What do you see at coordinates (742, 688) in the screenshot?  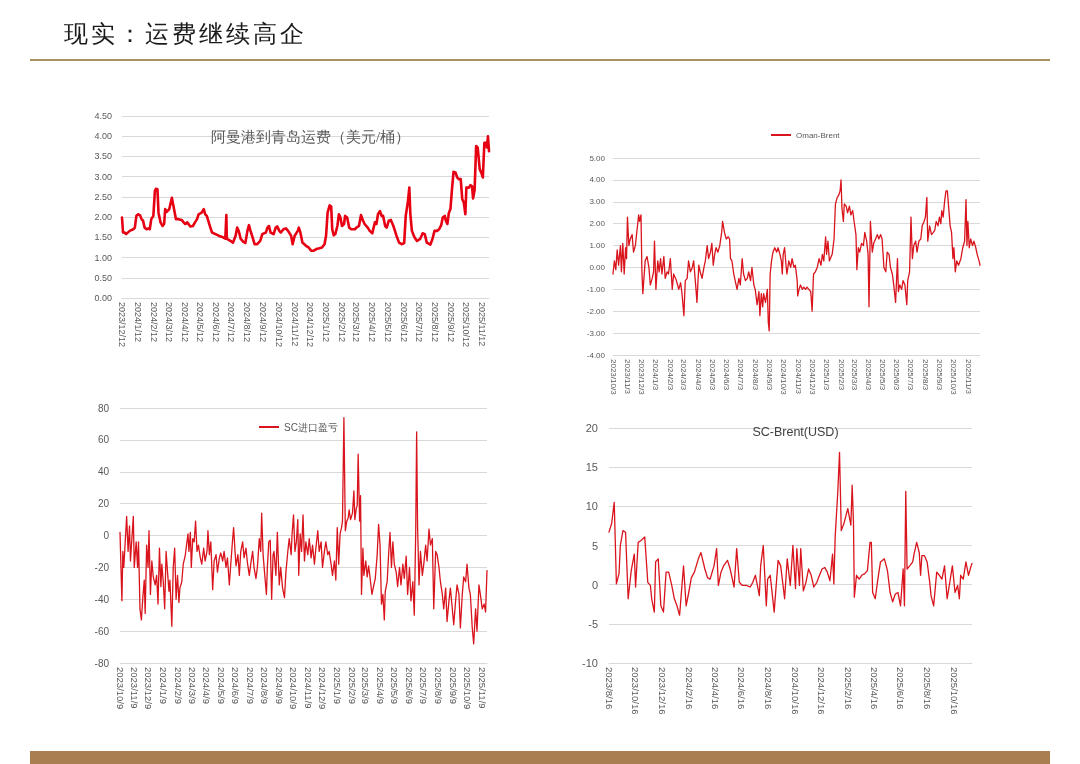 I see `x-tick-label: 2024/6/16` at bounding box center [742, 688].